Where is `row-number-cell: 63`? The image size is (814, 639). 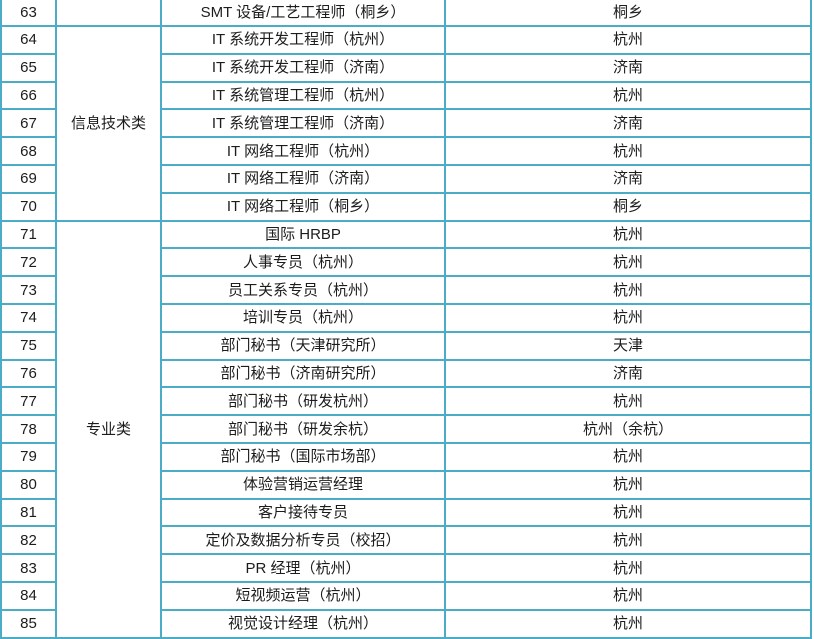
row-number-cell: 63 is located at coordinates (28, 13).